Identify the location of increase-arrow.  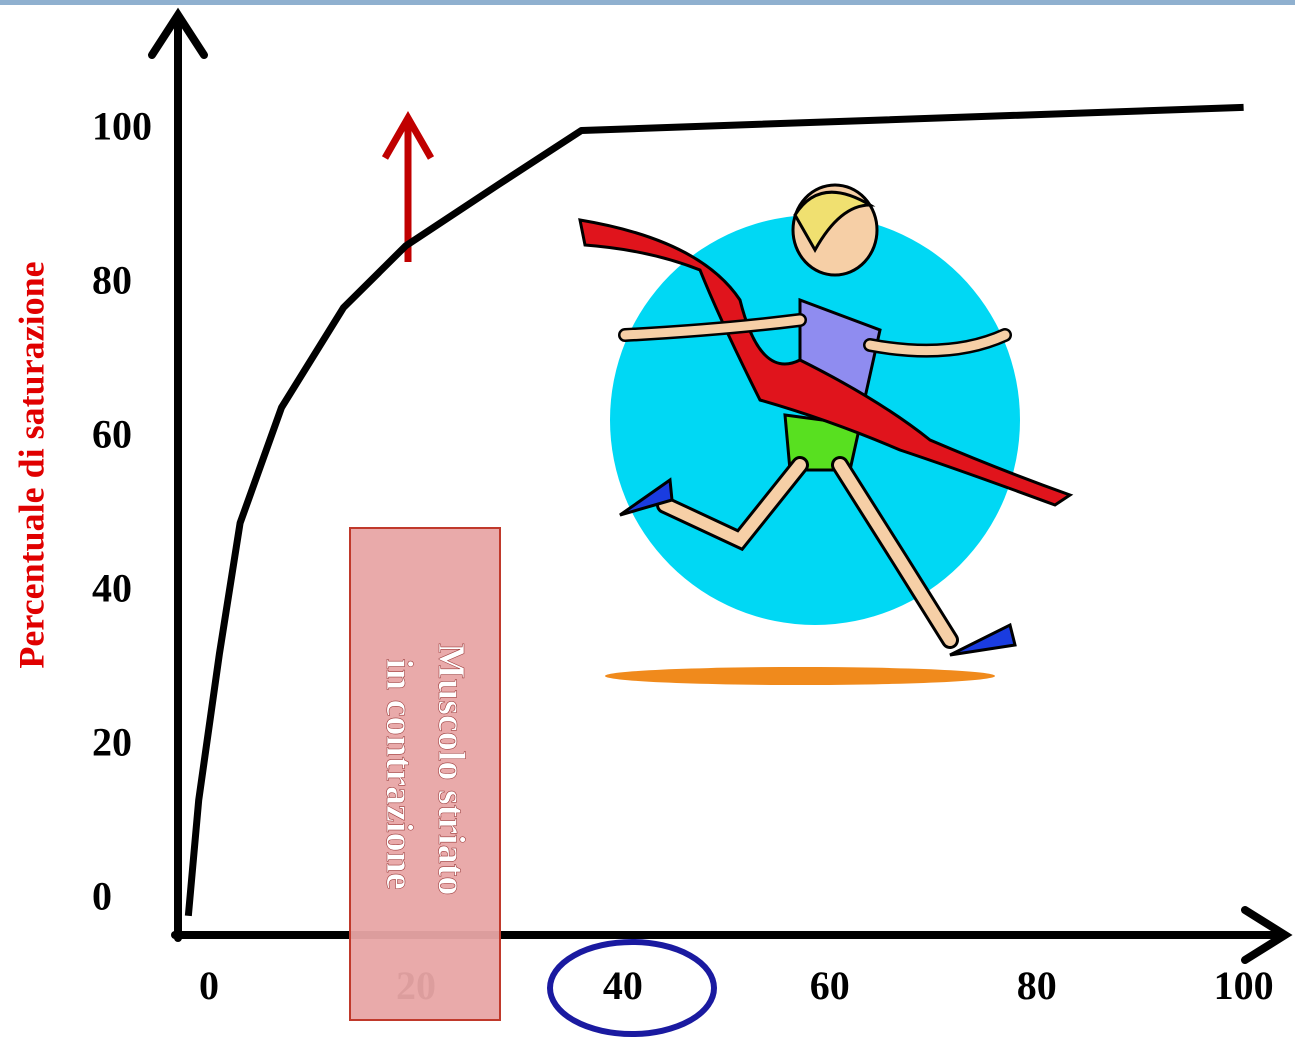
(408, 186).